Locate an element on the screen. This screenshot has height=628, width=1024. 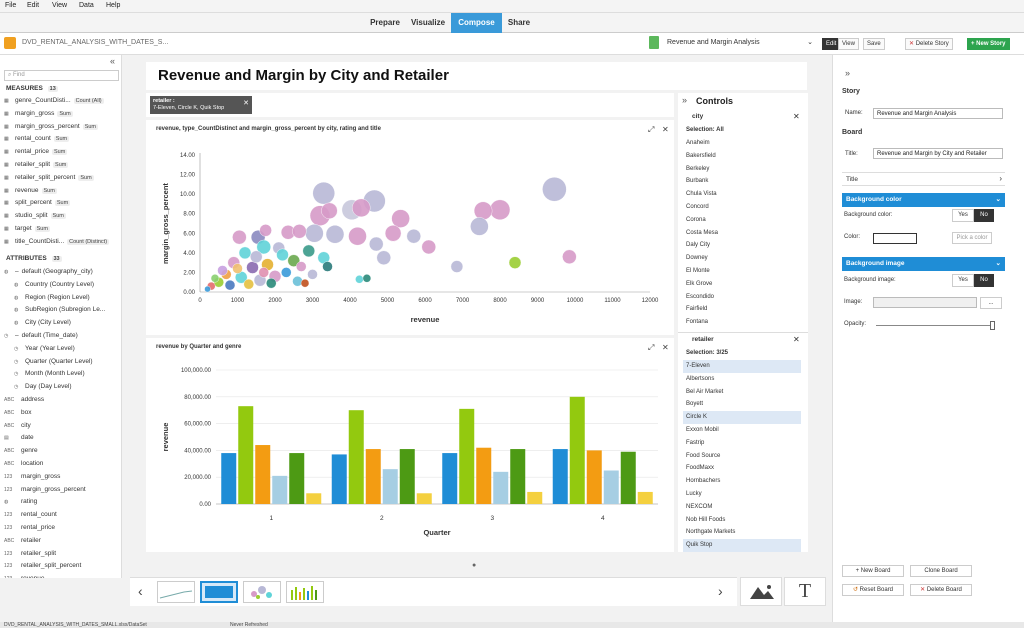
measure-item: ▦ revenue Sum is located at coordinates (30, 190).